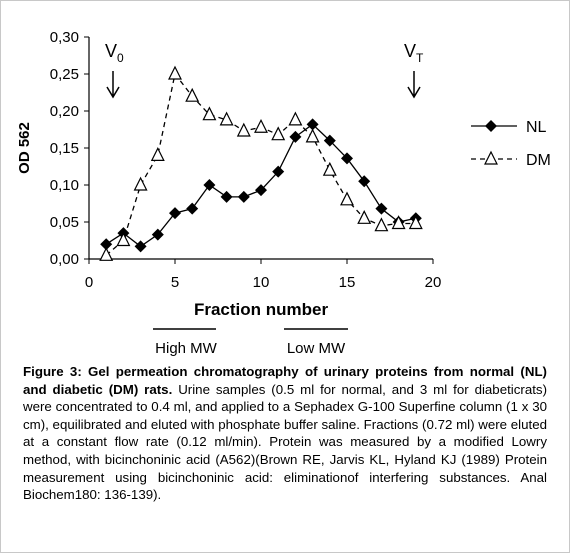 This screenshot has height=553, width=570. What do you see at coordinates (414, 53) in the screenshot?
I see `annotation: VT` at bounding box center [414, 53].